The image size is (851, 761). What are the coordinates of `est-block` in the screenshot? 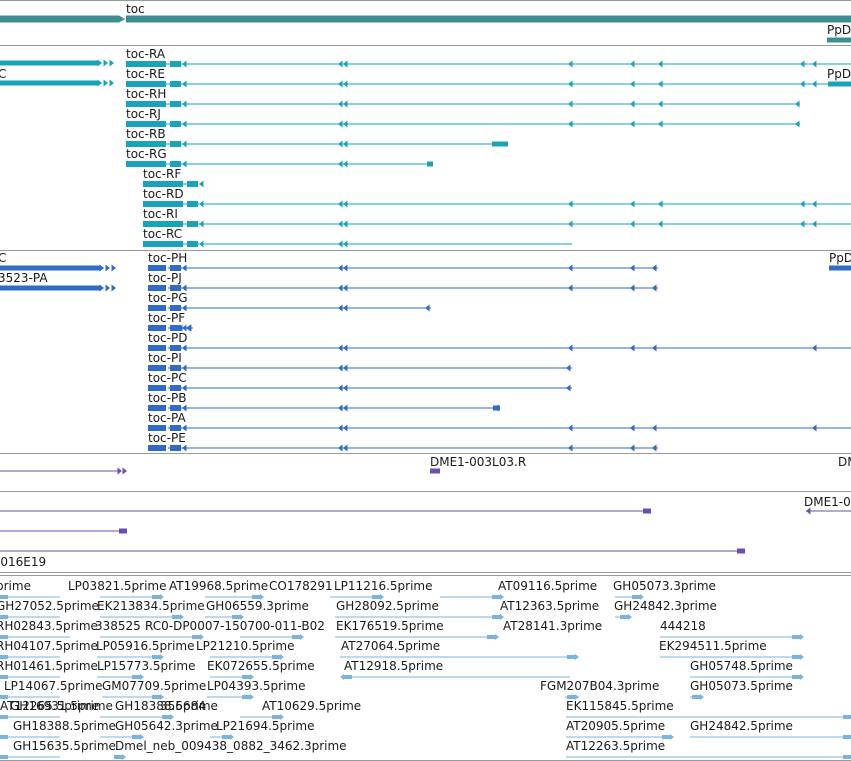 It's located at (296, 637).